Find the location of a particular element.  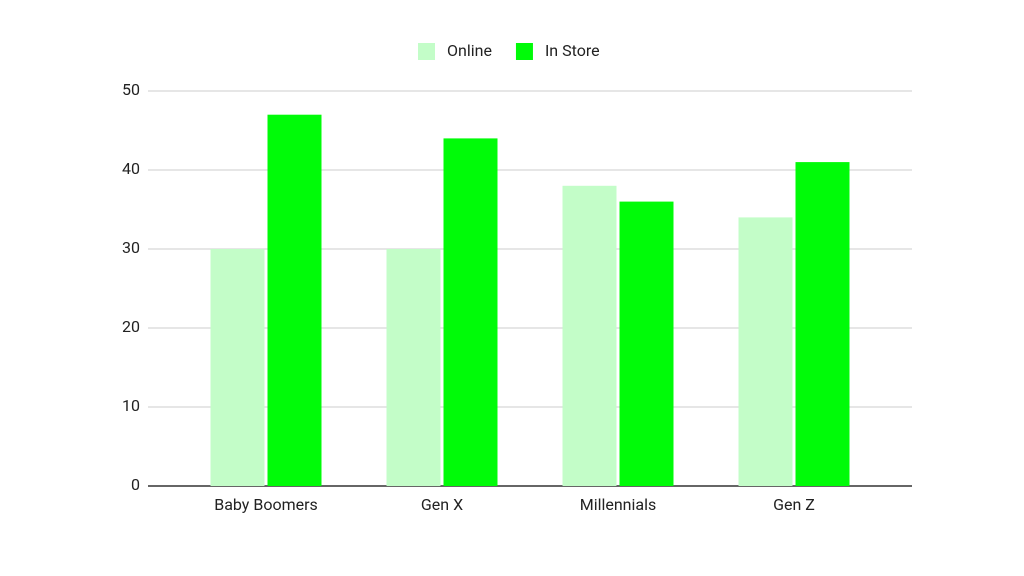

y-tick-label: 20 is located at coordinates (131, 326).